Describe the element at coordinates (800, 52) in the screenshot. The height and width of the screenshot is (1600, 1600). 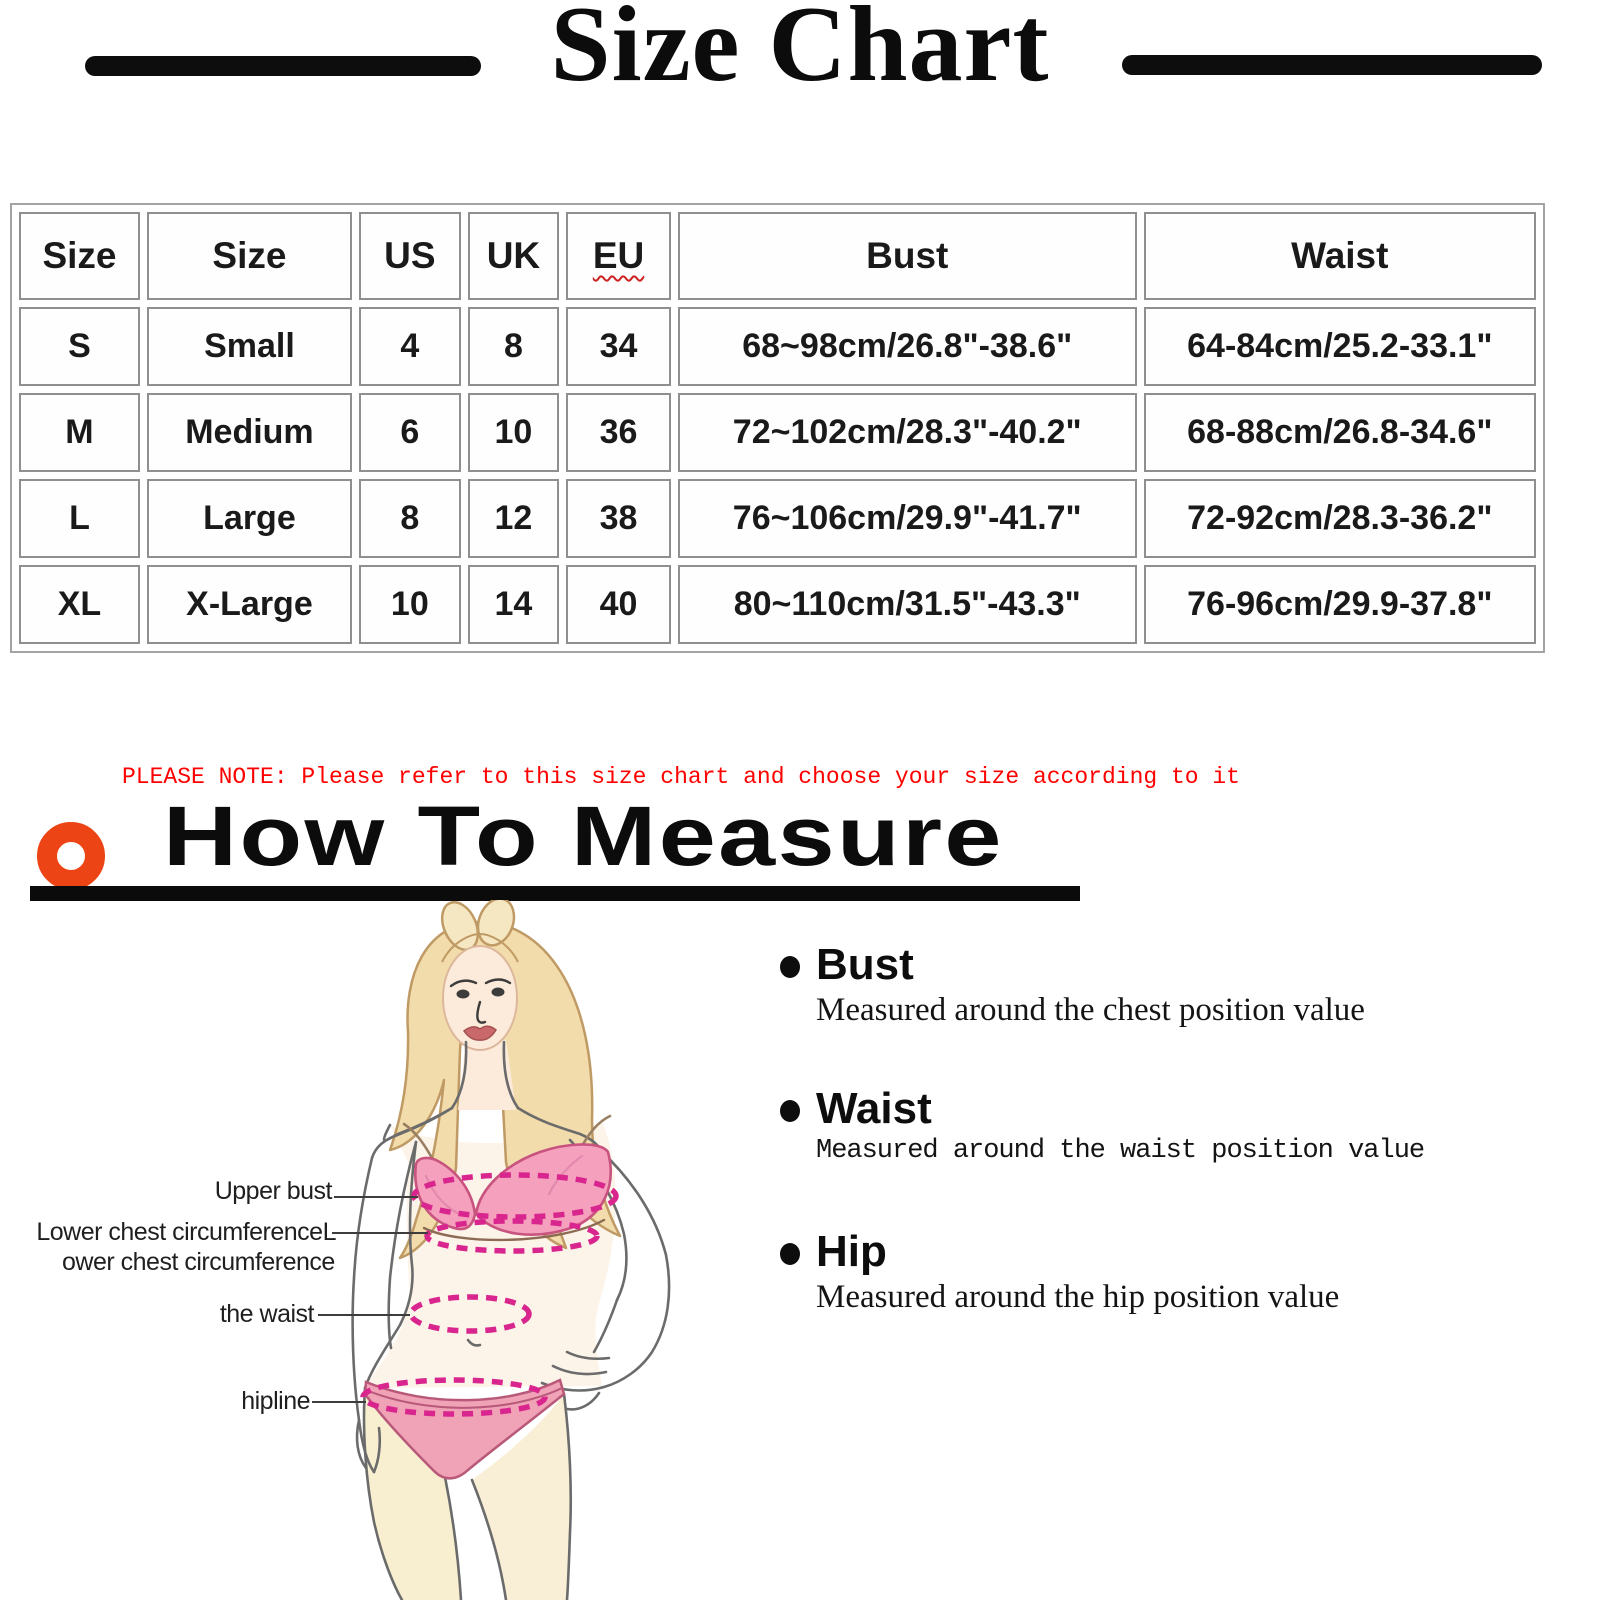
I see `page-title: Size Chart` at that location.